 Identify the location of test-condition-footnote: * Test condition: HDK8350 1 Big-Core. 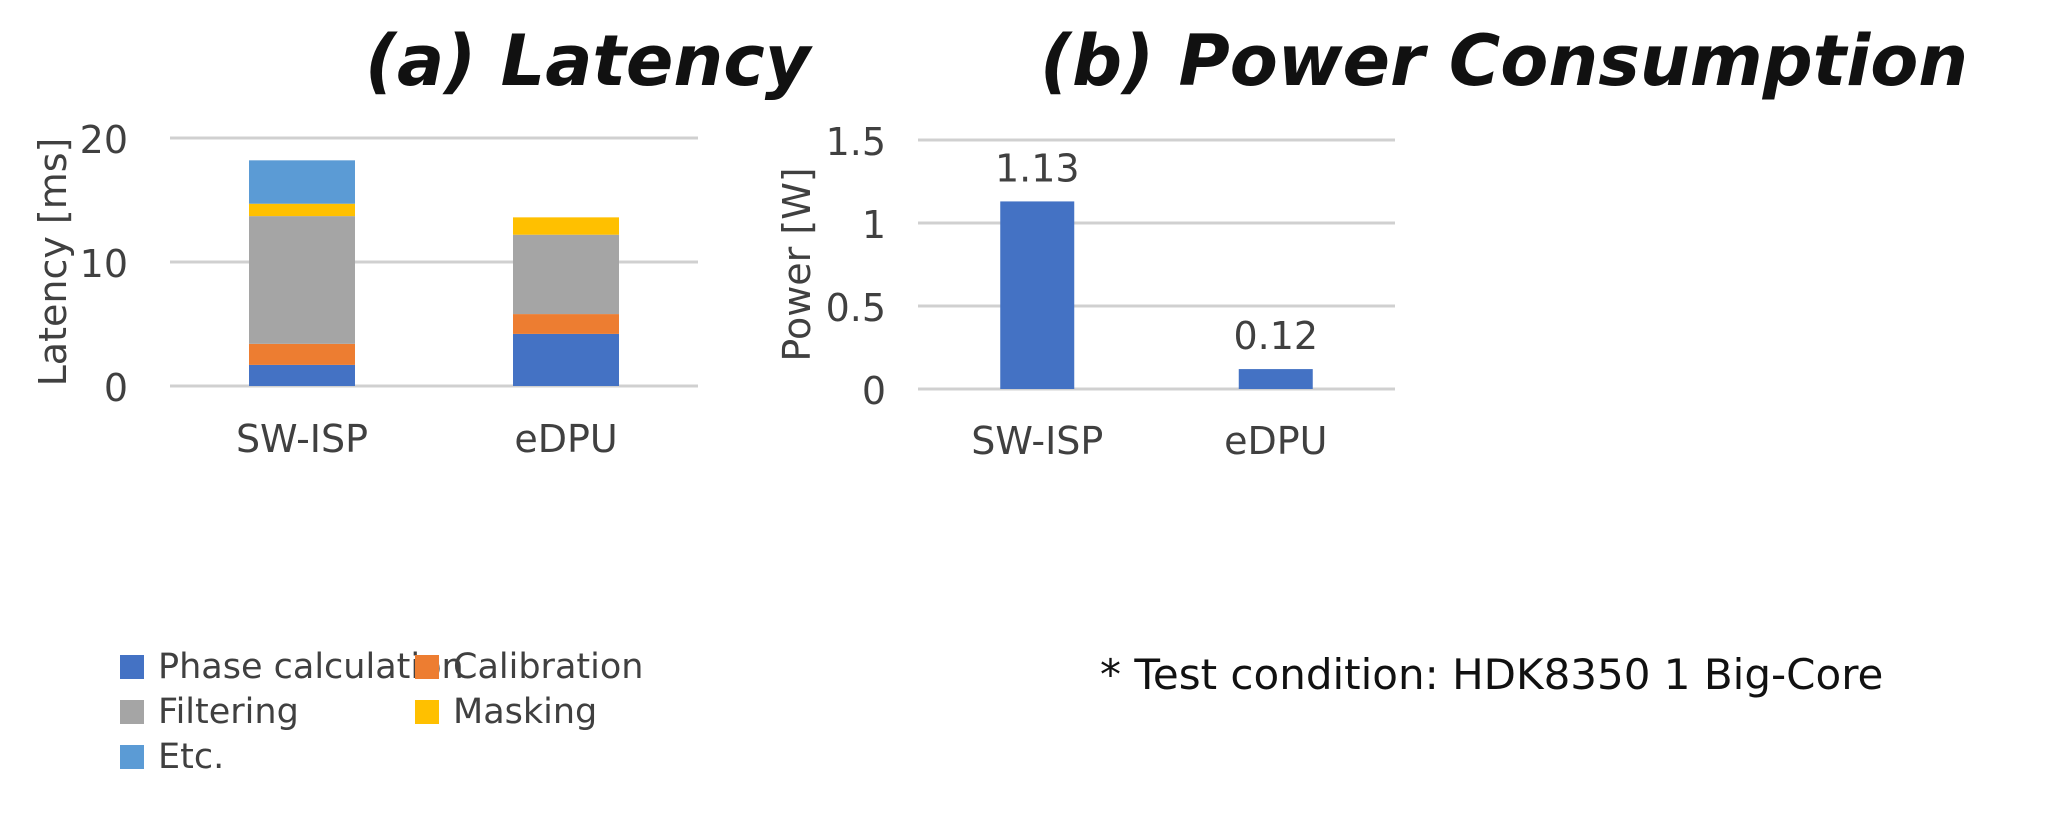
(1492, 674).